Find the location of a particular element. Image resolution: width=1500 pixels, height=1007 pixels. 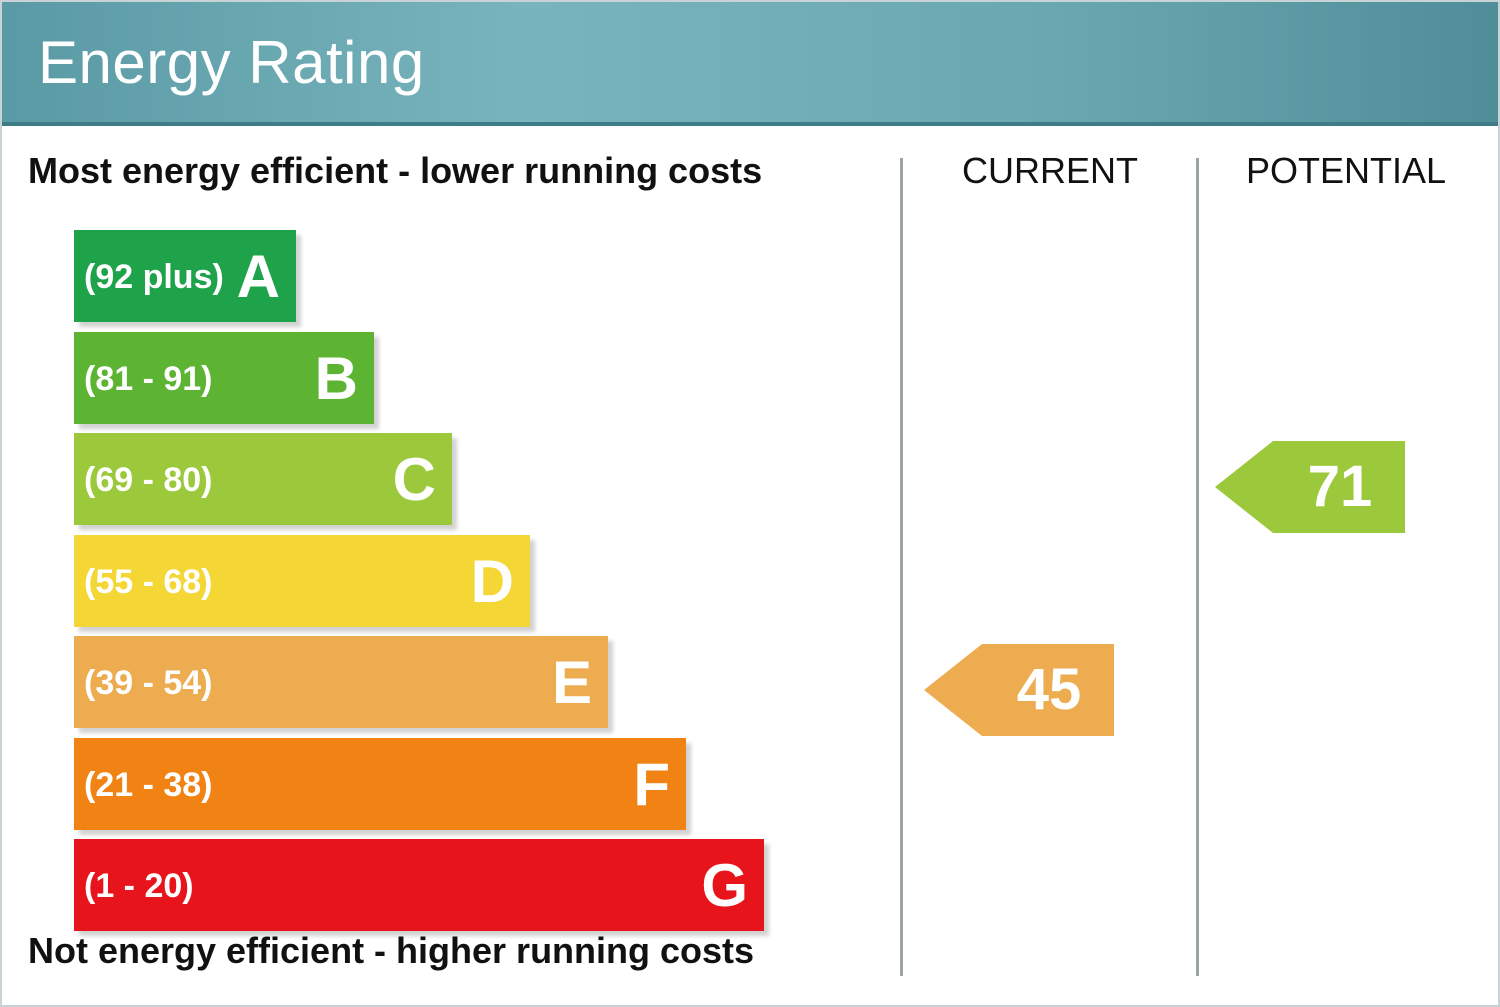

band-c: (69 - 80) C is located at coordinates (263, 479).